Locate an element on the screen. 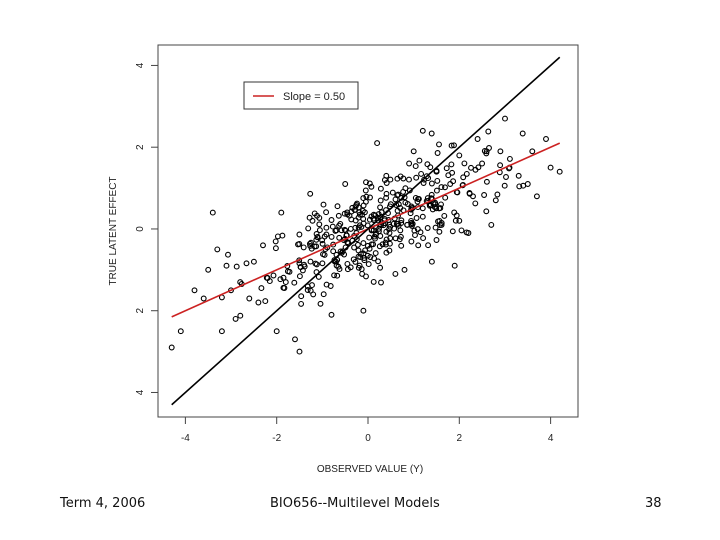  legend-label-slope: Slope = 0.50 is located at coordinates (314, 97).